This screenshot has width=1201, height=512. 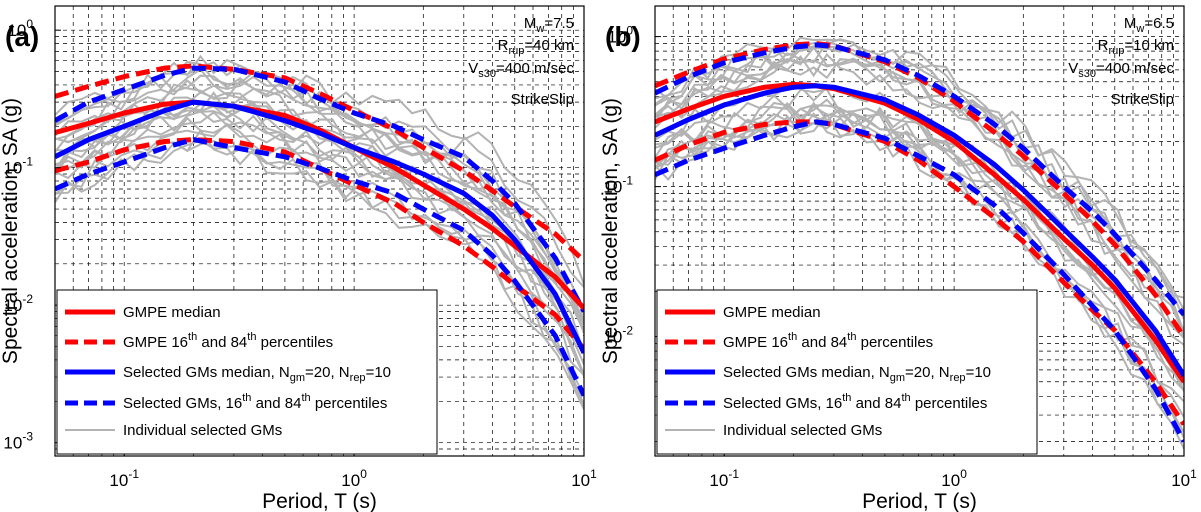 What do you see at coordinates (1149, 25) in the screenshot?
I see `scenario-annotation: Mw=6.5` at bounding box center [1149, 25].